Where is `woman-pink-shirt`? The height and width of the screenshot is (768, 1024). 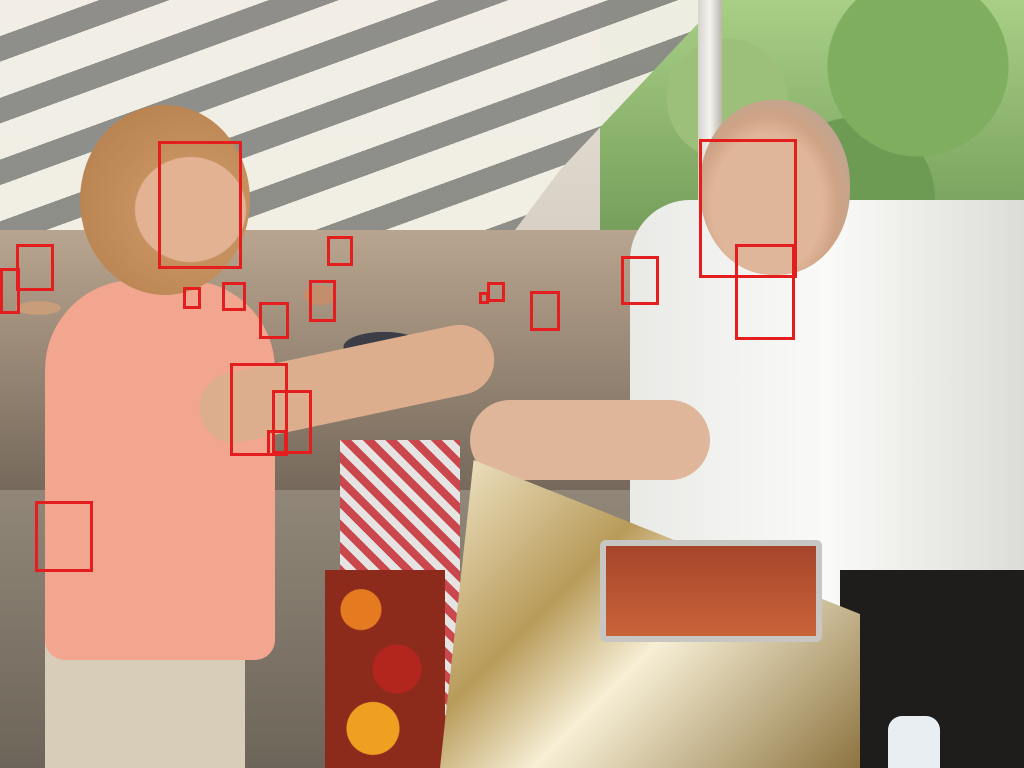 woman-pink-shirt is located at coordinates (160, 470).